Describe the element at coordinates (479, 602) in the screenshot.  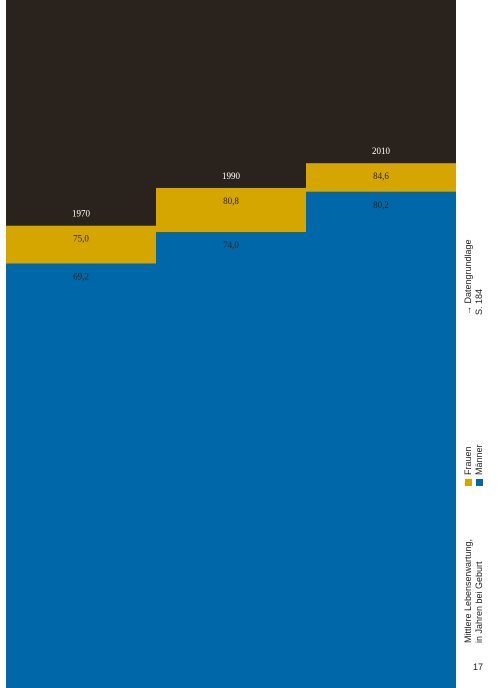
I see `chart-subtitle: in Jahren bei Geburt` at that location.